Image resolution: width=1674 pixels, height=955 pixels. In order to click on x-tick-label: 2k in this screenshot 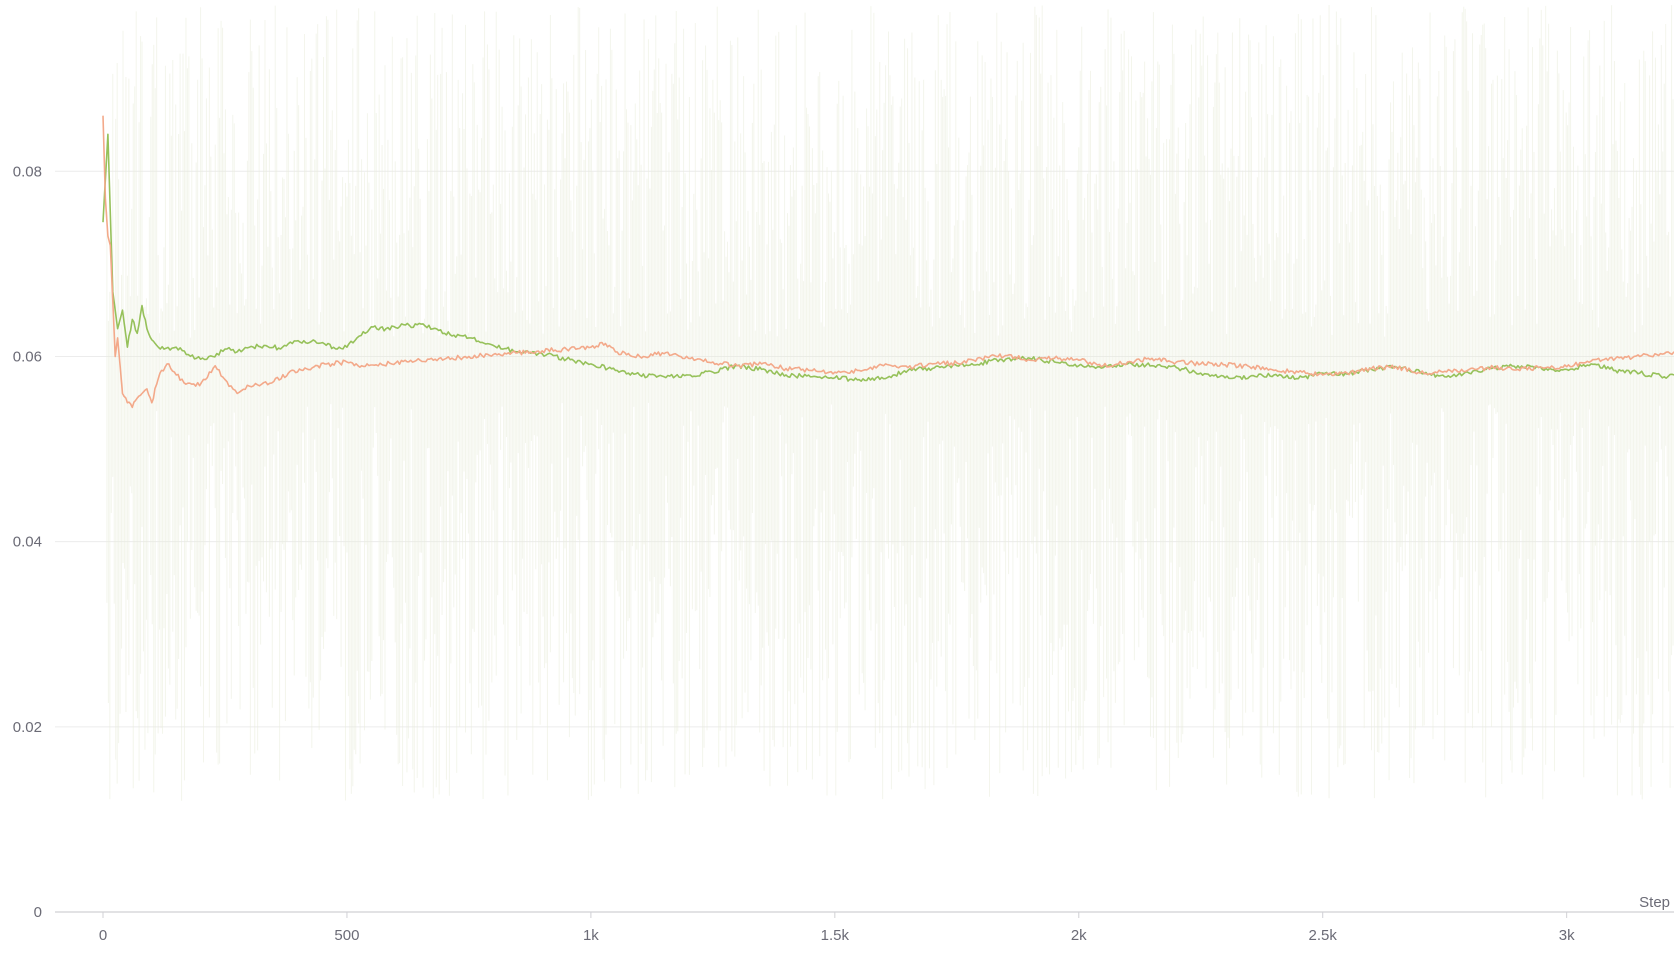, I will do `click(1079, 935)`.